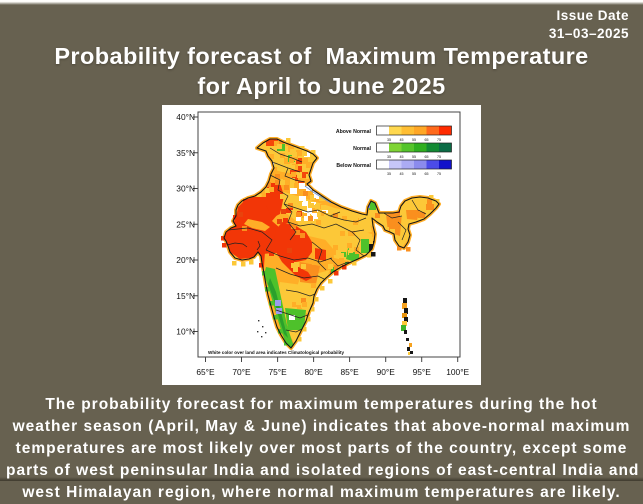 This screenshot has height=504, width=643. Describe the element at coordinates (354, 132) in the screenshot. I see `svg-text: Above Normal` at that location.